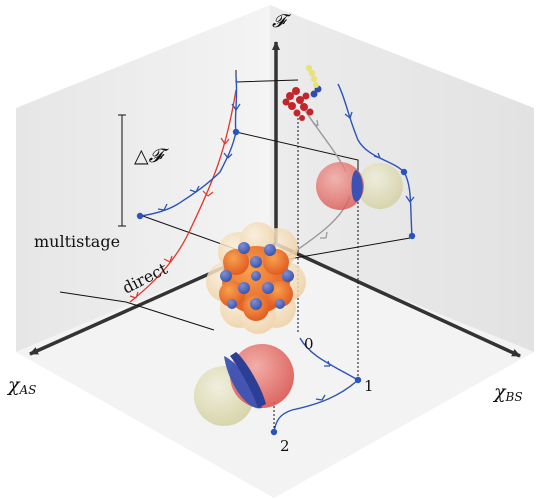 The height and width of the screenshot is (499, 547). Describe the element at coordinates (398, 300) in the screenshot. I see `chi-bs-axis-line` at that location.